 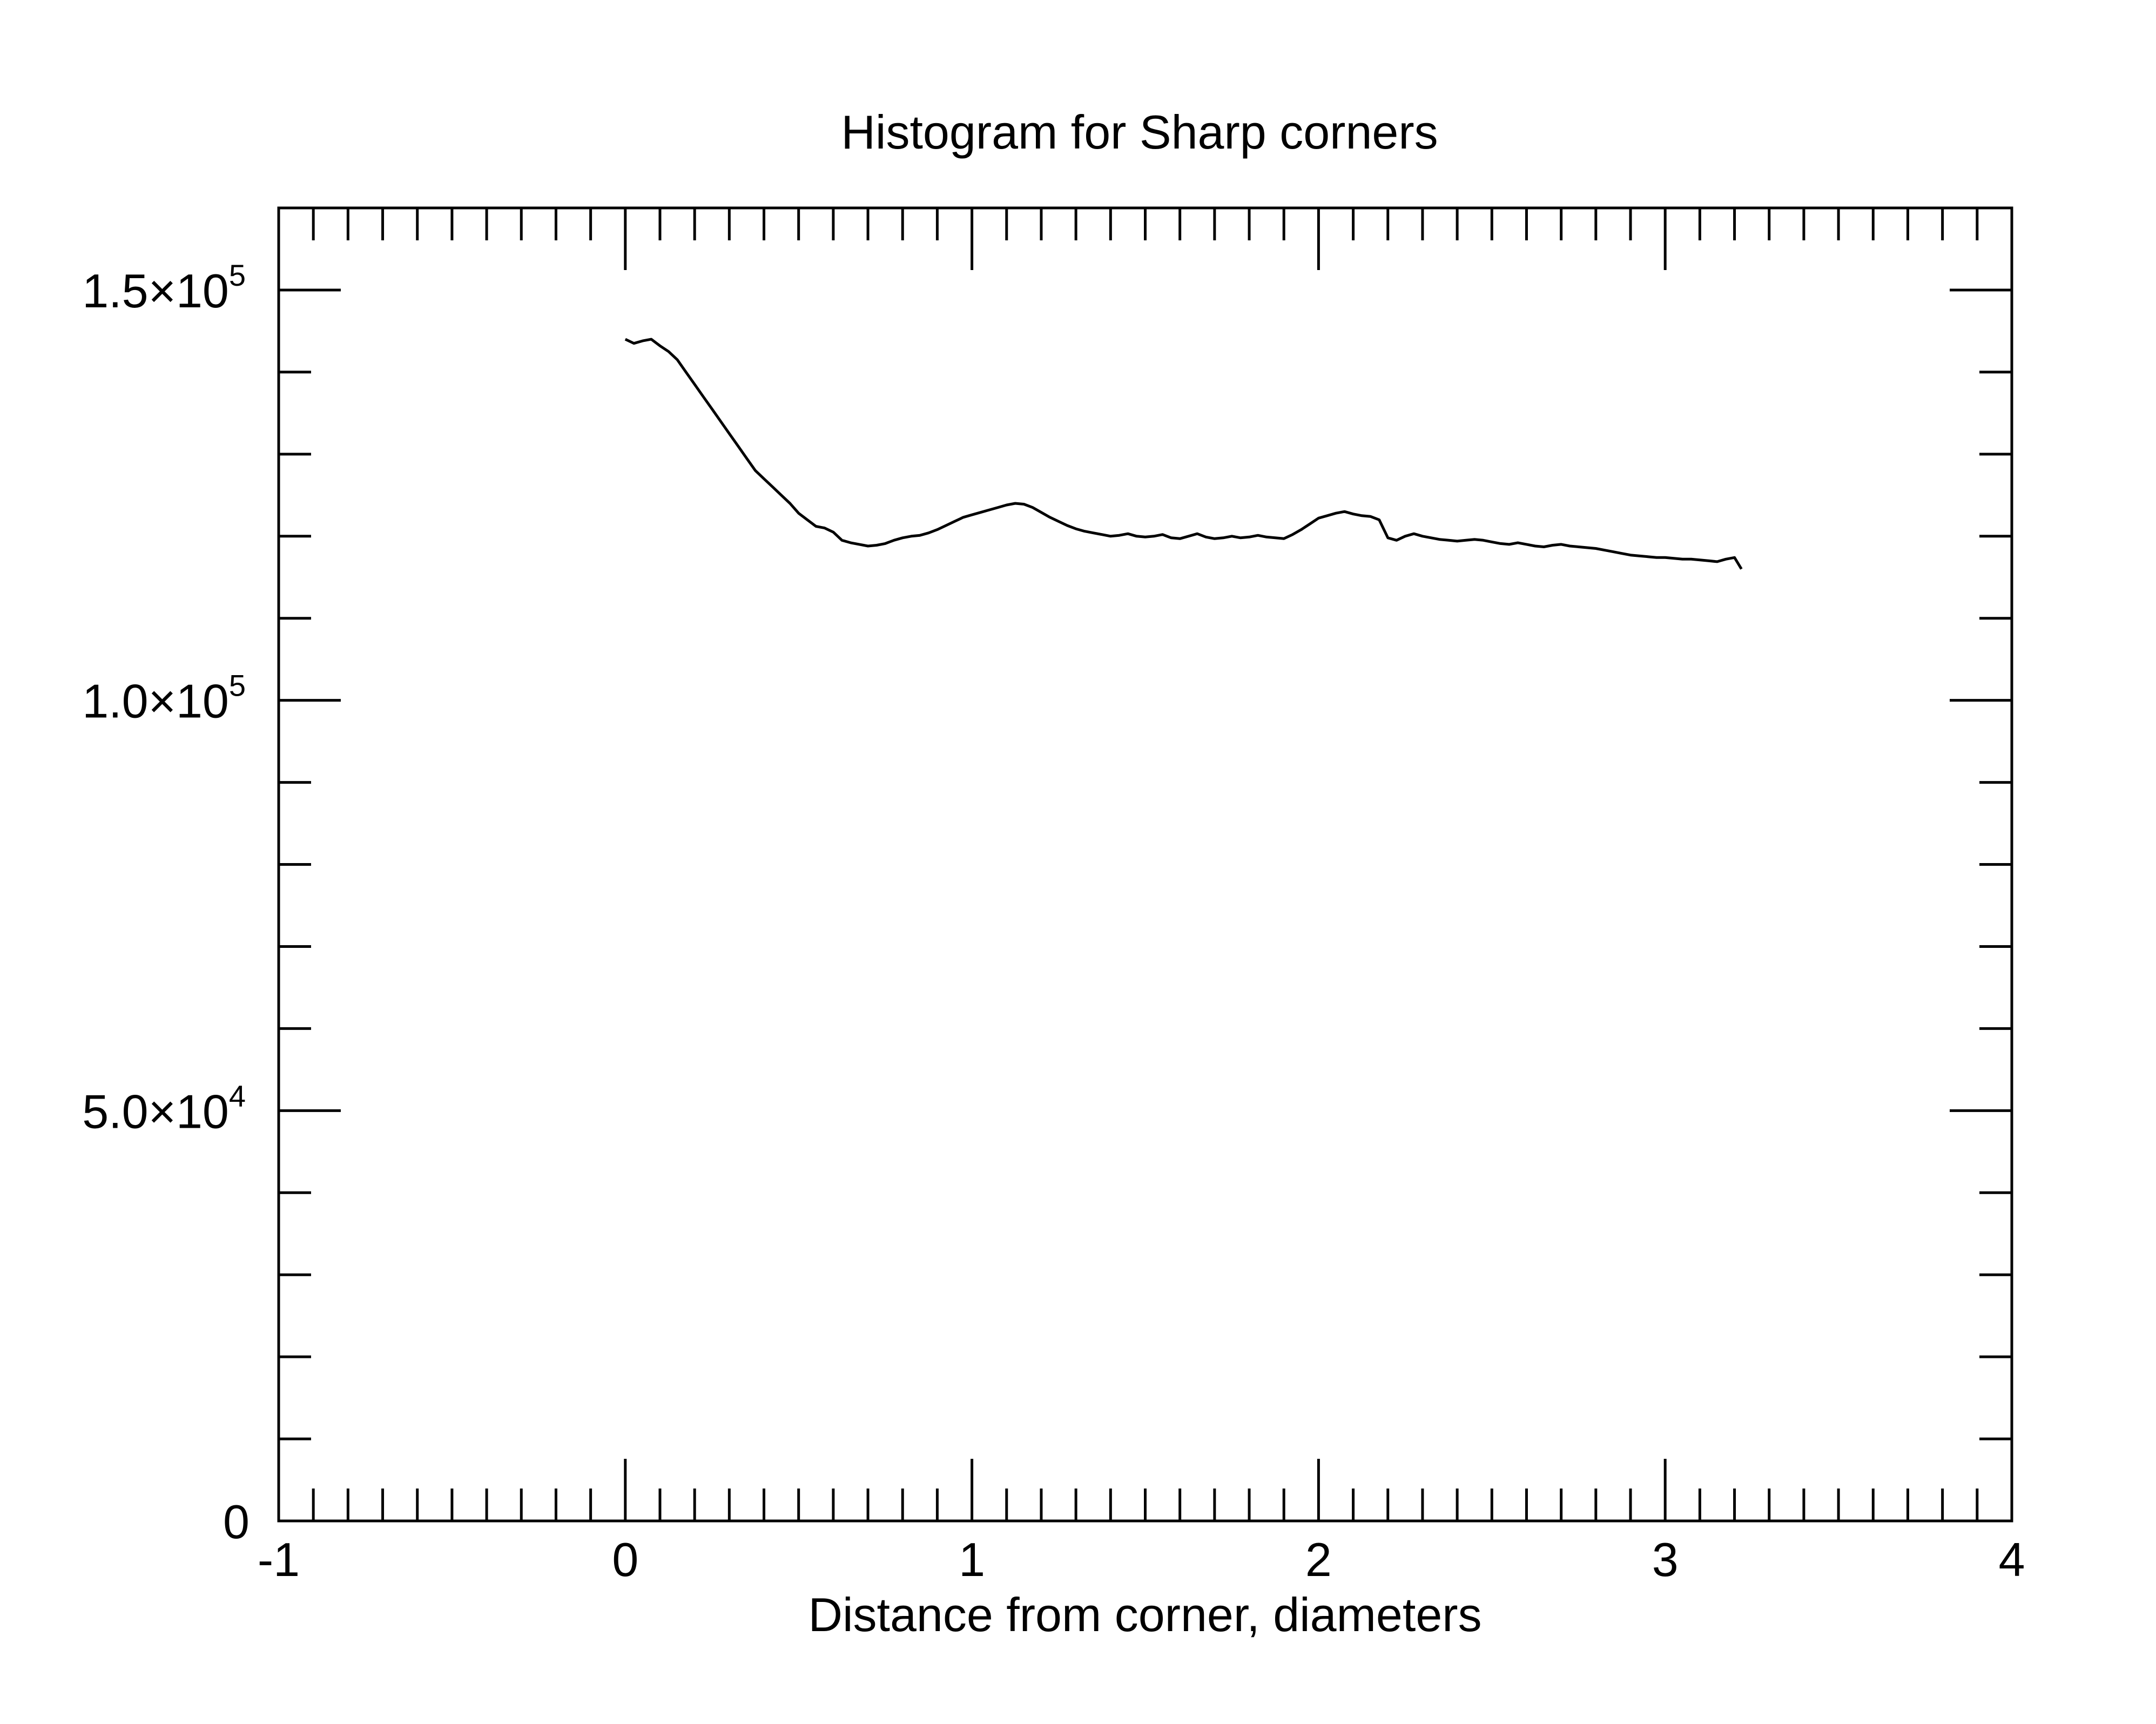 What do you see at coordinates (164, 1108) in the screenshot?
I see `y-tick-label: 5.0×10⁴` at bounding box center [164, 1108].